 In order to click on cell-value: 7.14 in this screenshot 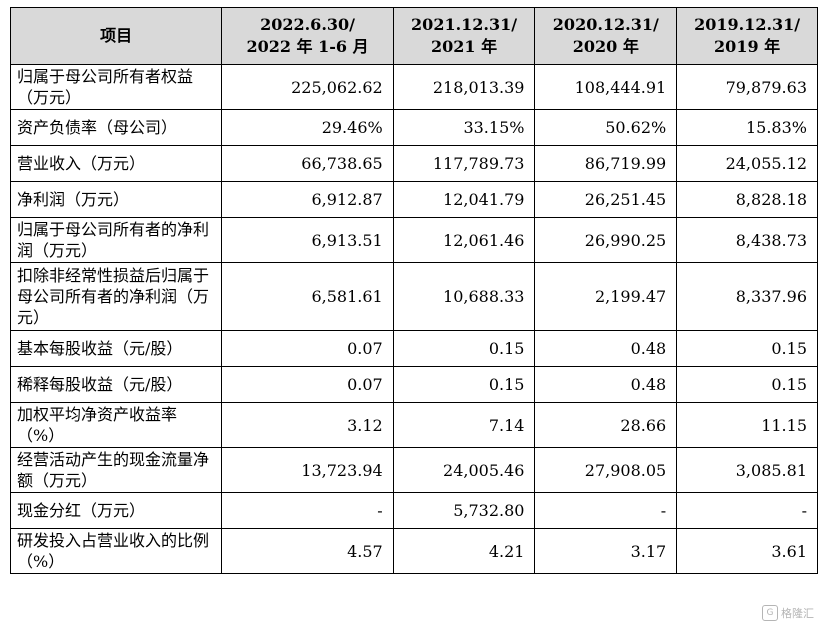, I will do `click(464, 425)`.